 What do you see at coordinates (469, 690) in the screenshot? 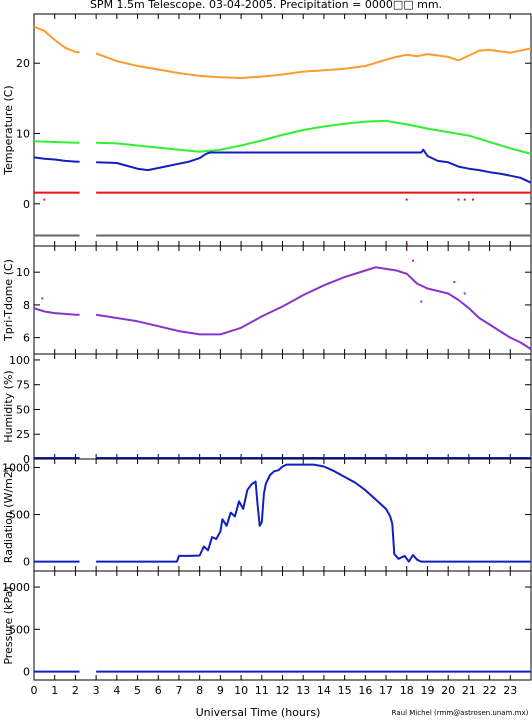
I see `x-tick-label: 21` at bounding box center [469, 690].